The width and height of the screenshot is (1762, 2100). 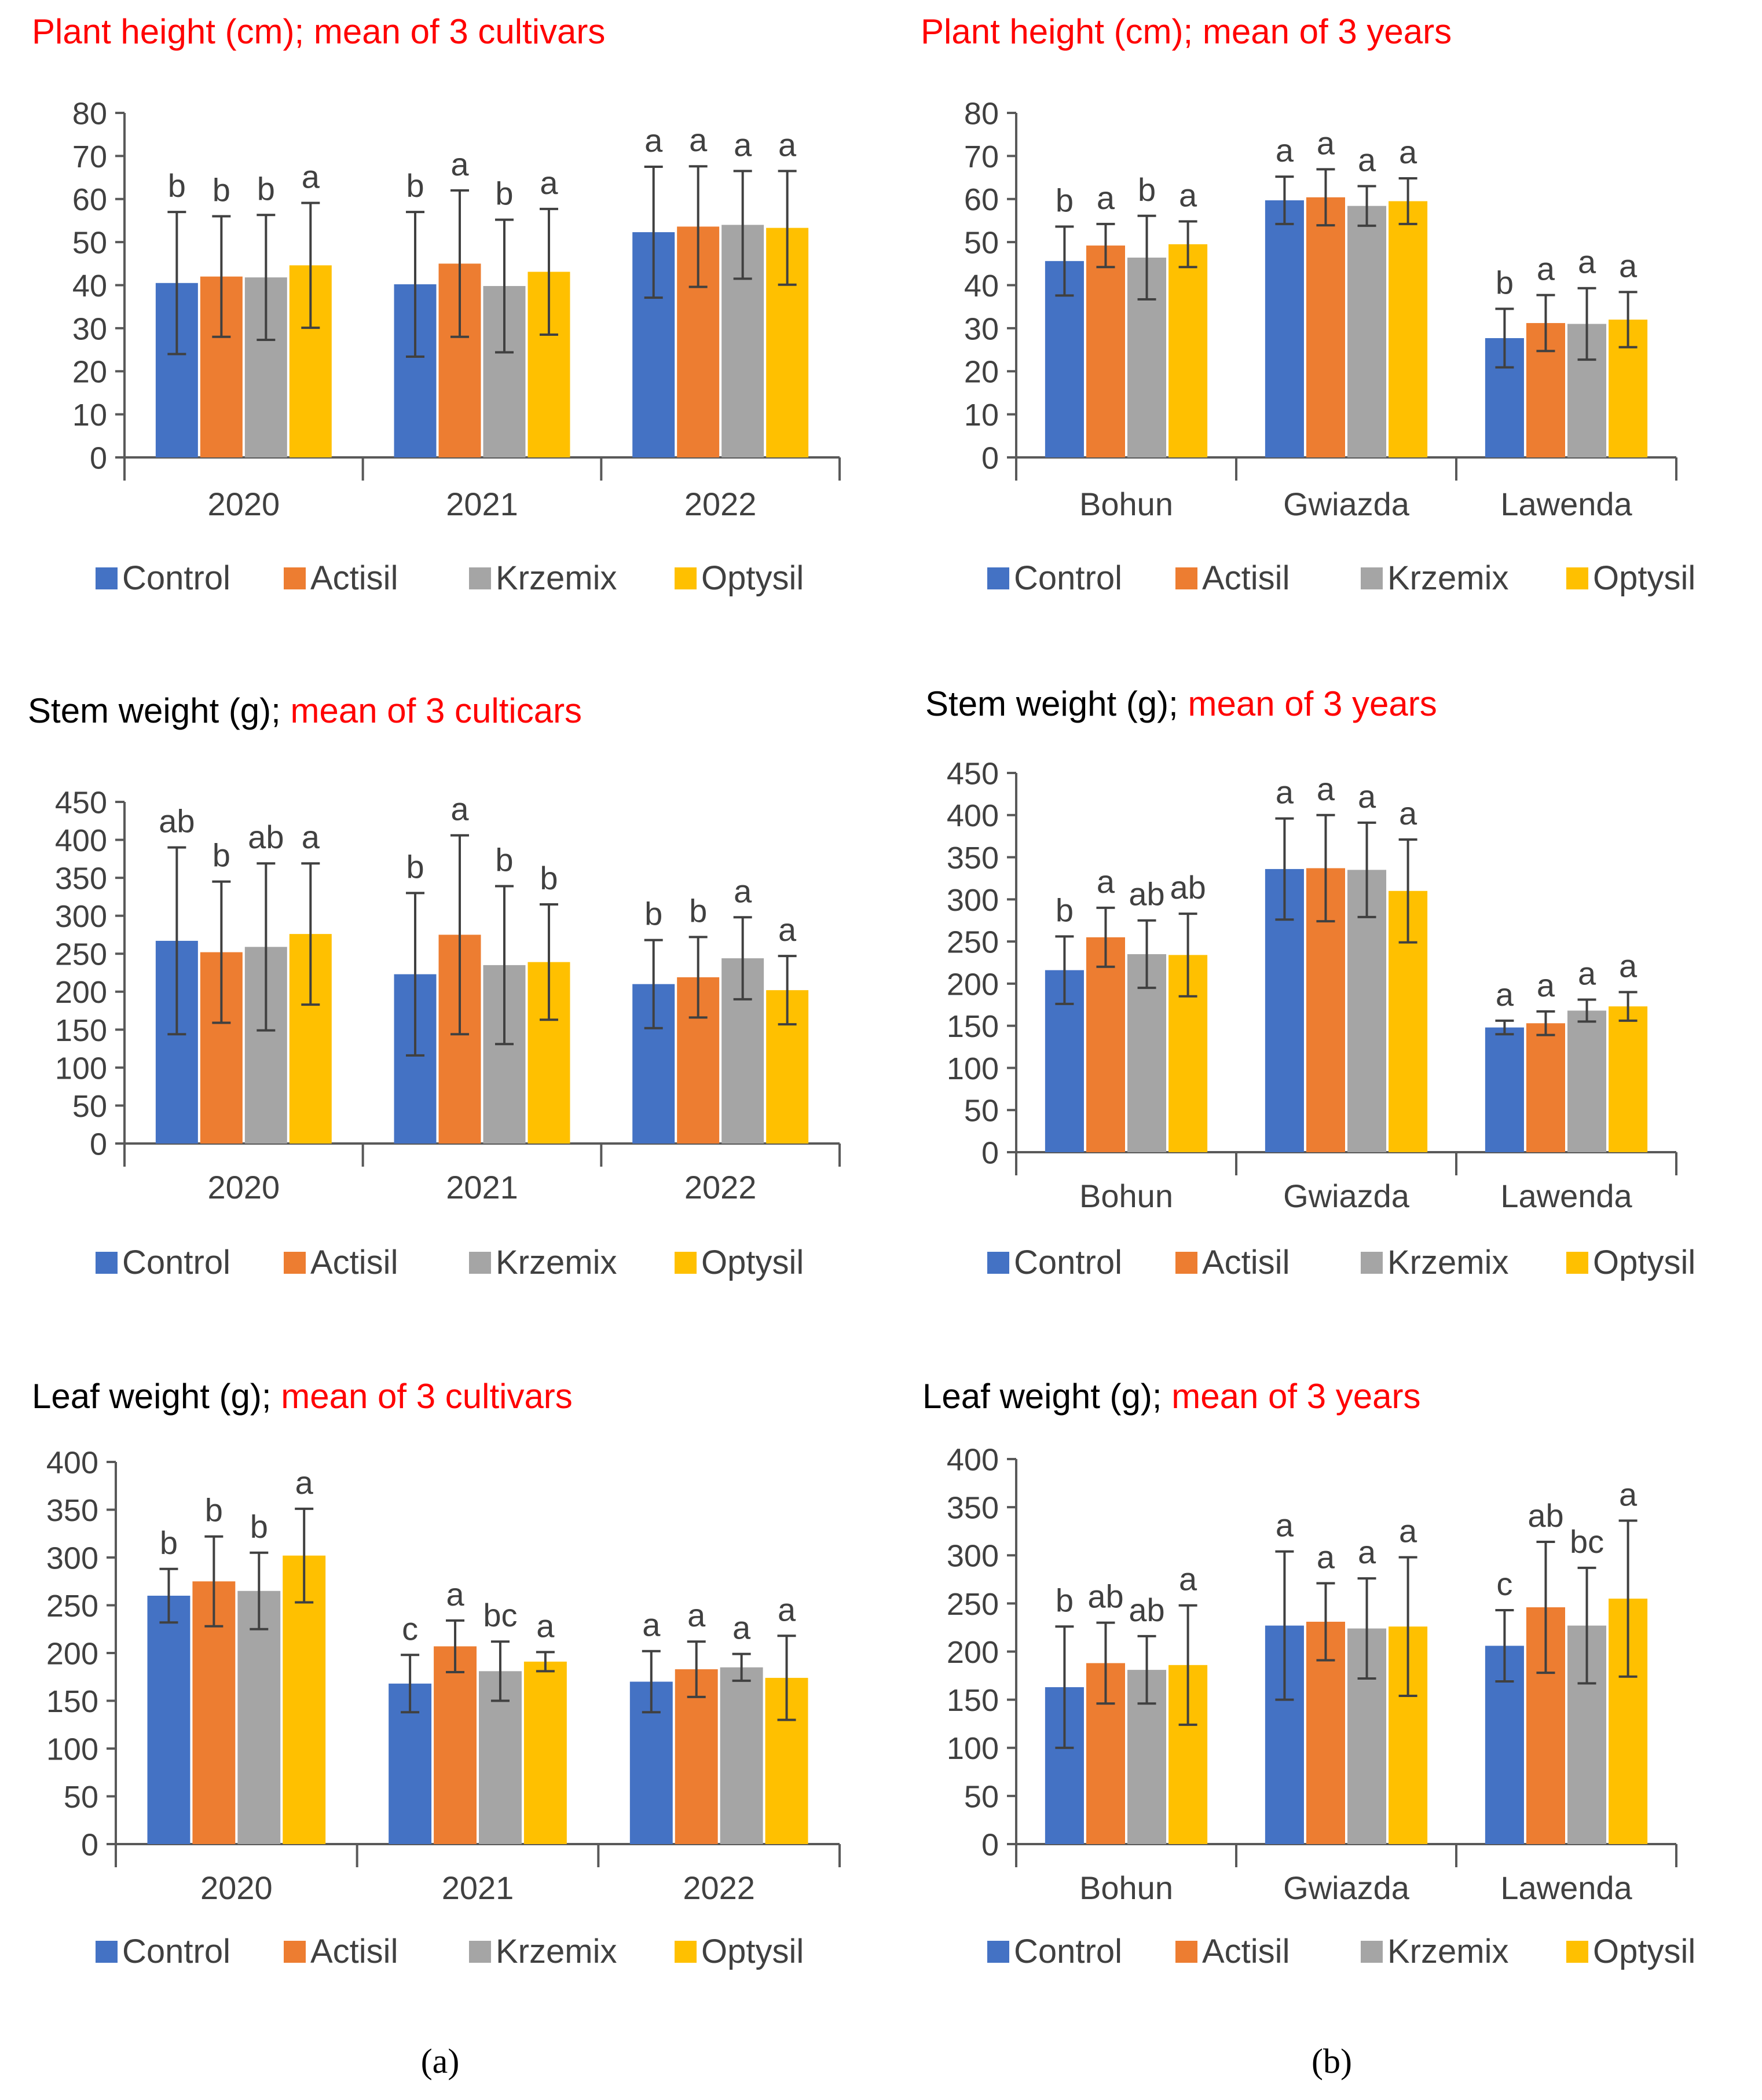 What do you see at coordinates (89, 113) in the screenshot?
I see `y-tick-label: 80` at bounding box center [89, 113].